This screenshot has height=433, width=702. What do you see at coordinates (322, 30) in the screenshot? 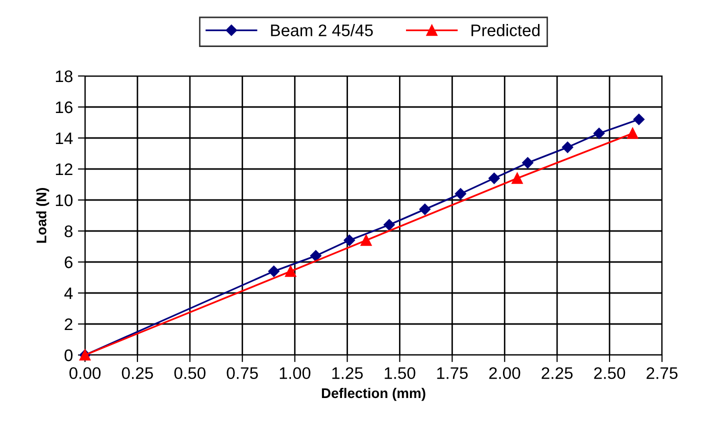
I see `legend-label: Beam 2 45/45` at bounding box center [322, 30].